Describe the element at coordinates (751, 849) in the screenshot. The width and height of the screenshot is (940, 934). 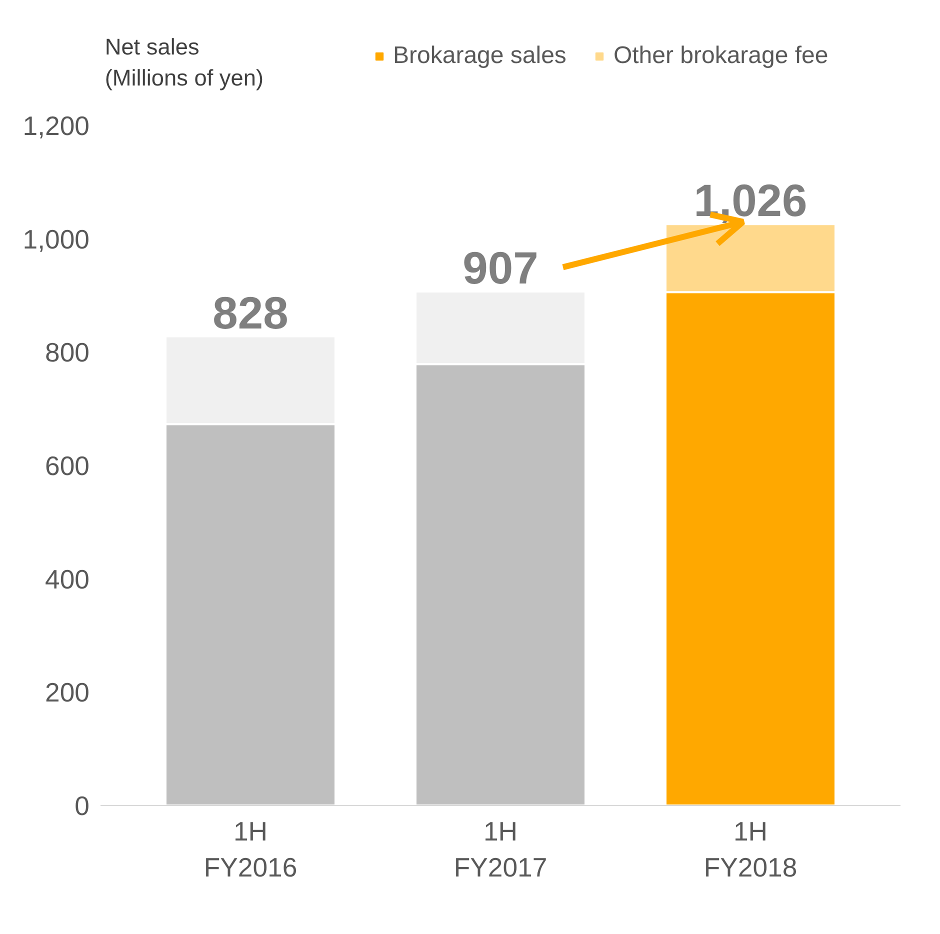
I see `x-tick-label: 1H FY2018` at that location.